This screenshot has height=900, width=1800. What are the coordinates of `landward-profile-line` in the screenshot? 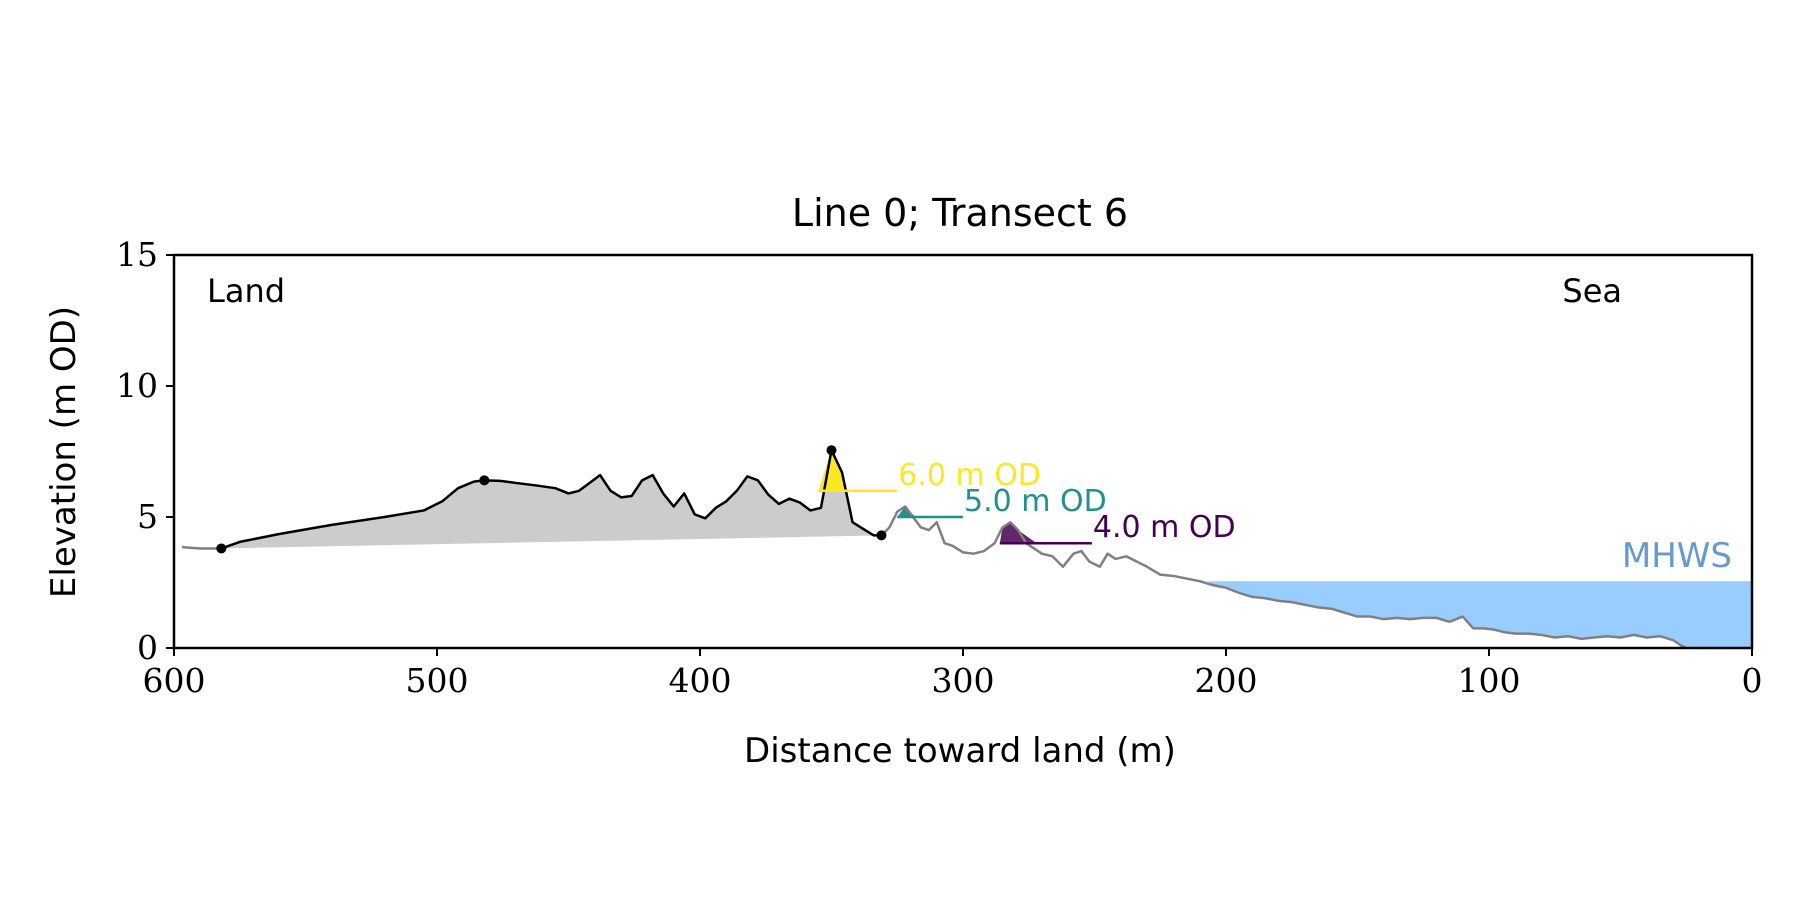 It's located at (551, 499).